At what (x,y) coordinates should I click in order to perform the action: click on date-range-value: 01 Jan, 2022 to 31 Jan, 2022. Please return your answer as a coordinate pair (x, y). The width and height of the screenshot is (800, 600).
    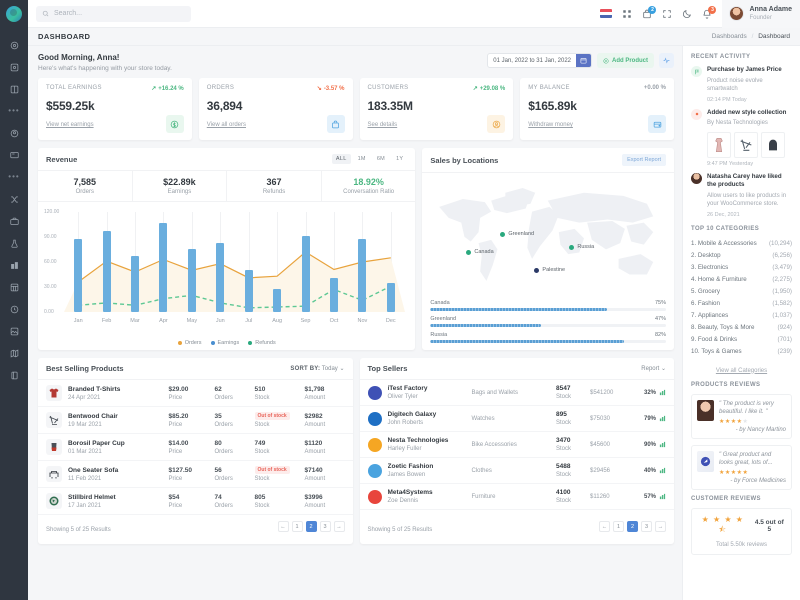
    Looking at the image, I should click on (532, 60).